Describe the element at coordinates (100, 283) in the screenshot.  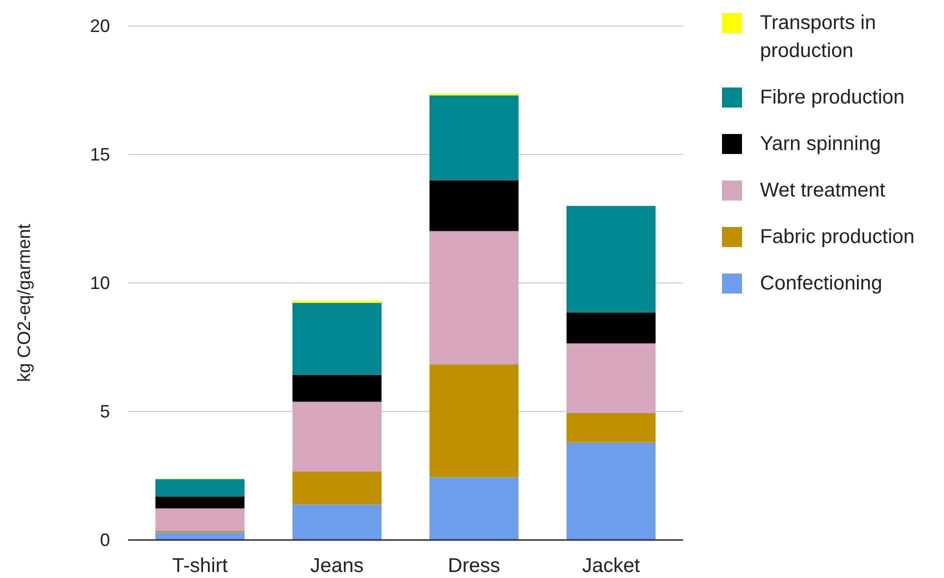
I see `y-tick-label: 10` at that location.